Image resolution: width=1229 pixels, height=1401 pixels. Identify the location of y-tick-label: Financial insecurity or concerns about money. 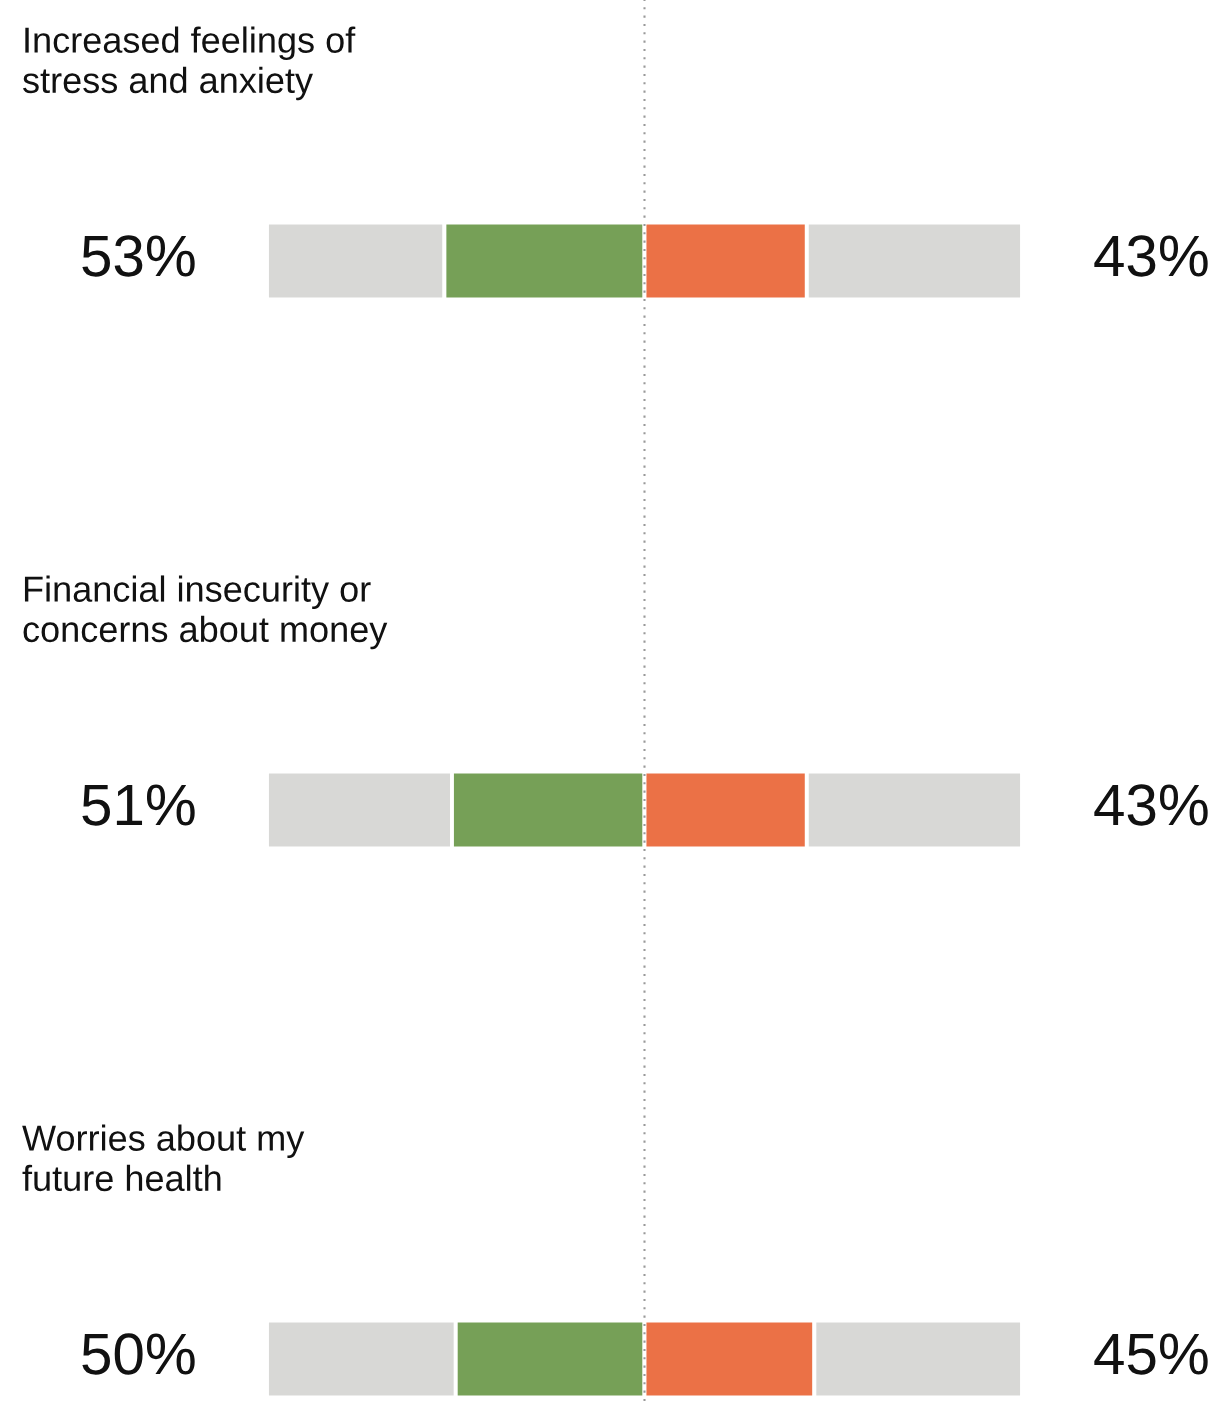
(205, 612).